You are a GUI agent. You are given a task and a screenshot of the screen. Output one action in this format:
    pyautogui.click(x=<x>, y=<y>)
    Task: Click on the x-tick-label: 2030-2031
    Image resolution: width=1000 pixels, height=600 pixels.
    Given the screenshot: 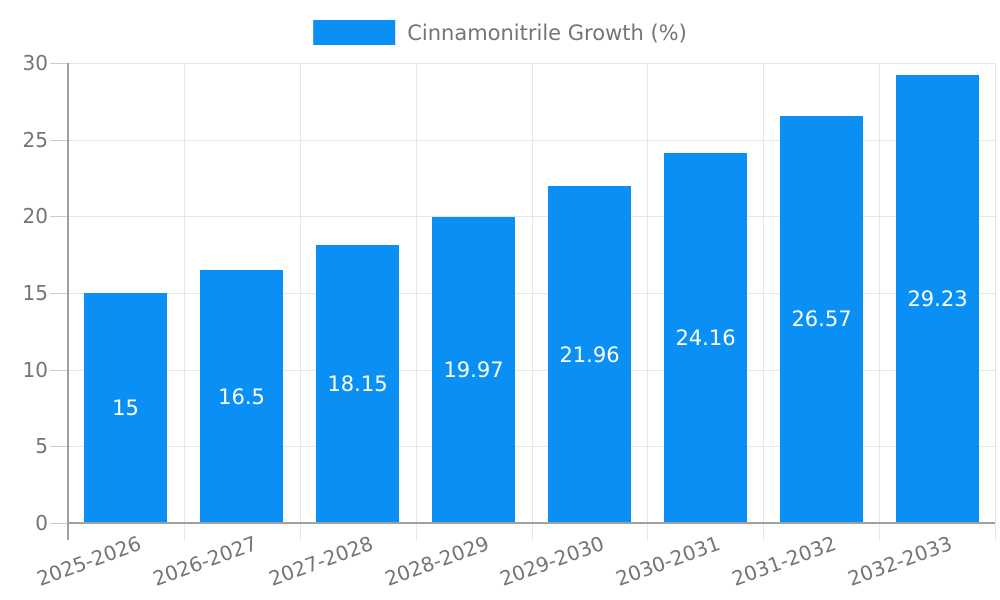 What is the action you would take?
    pyautogui.click(x=668, y=561)
    